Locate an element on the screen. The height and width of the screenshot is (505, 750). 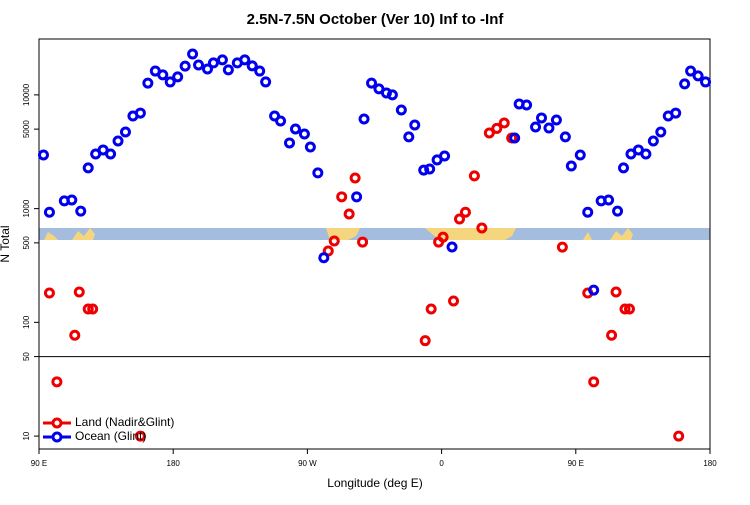
x-axis-label: Longitude (deg E) is located at coordinates (374, 483).